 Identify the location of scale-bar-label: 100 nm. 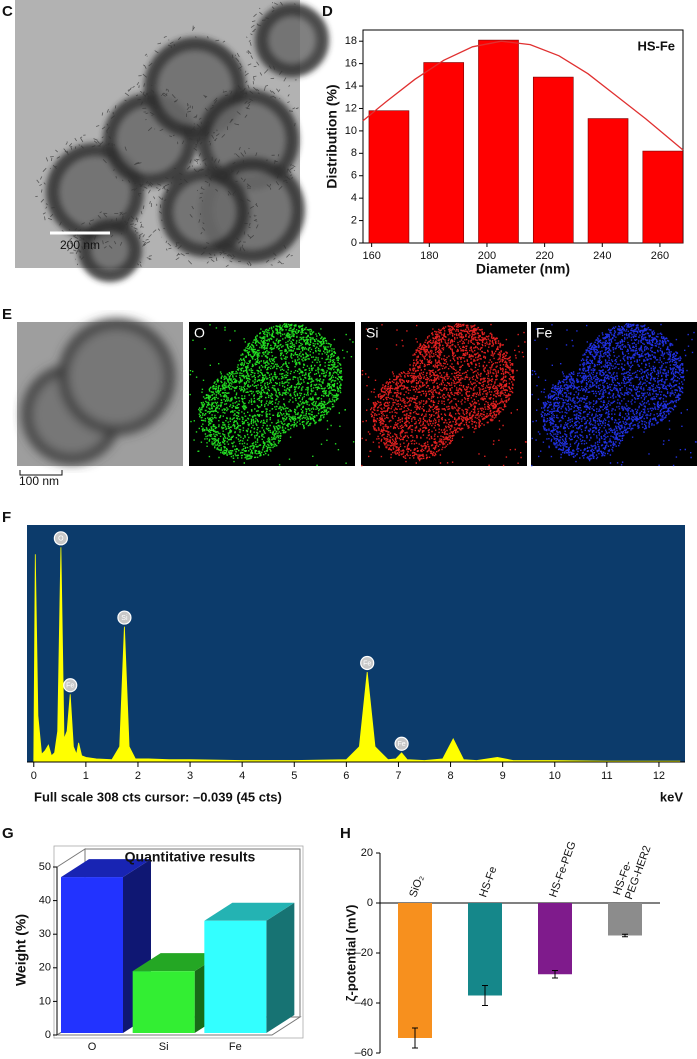
(39, 481).